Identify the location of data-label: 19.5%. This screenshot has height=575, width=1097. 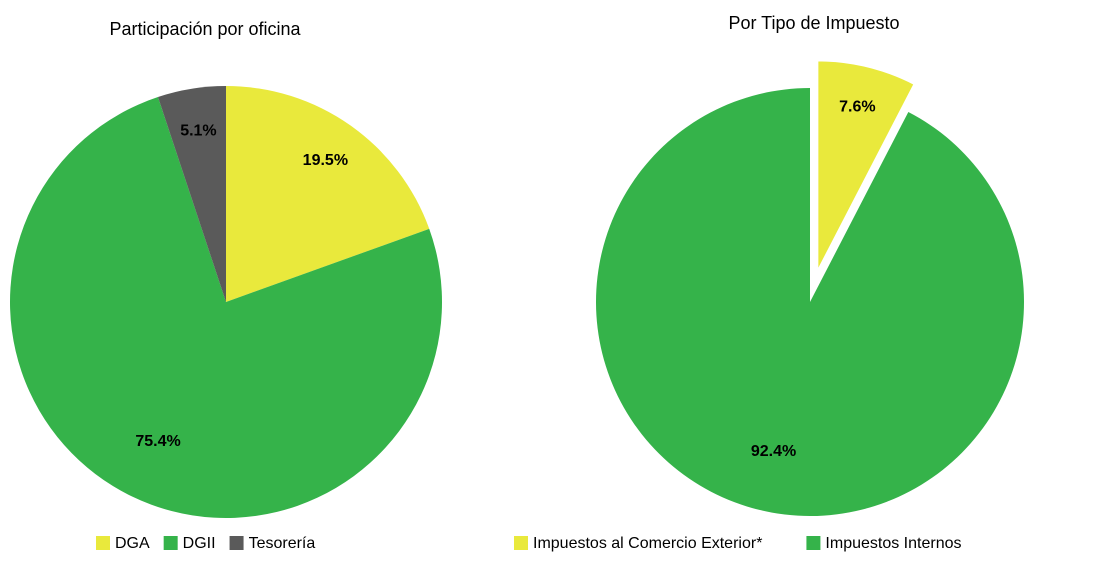
(325, 160).